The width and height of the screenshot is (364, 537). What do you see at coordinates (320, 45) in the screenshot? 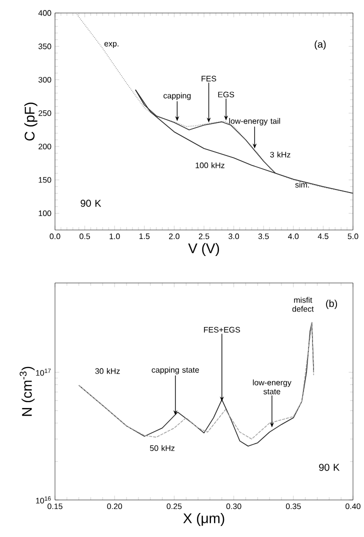
I see `annotation: (a)` at bounding box center [320, 45].